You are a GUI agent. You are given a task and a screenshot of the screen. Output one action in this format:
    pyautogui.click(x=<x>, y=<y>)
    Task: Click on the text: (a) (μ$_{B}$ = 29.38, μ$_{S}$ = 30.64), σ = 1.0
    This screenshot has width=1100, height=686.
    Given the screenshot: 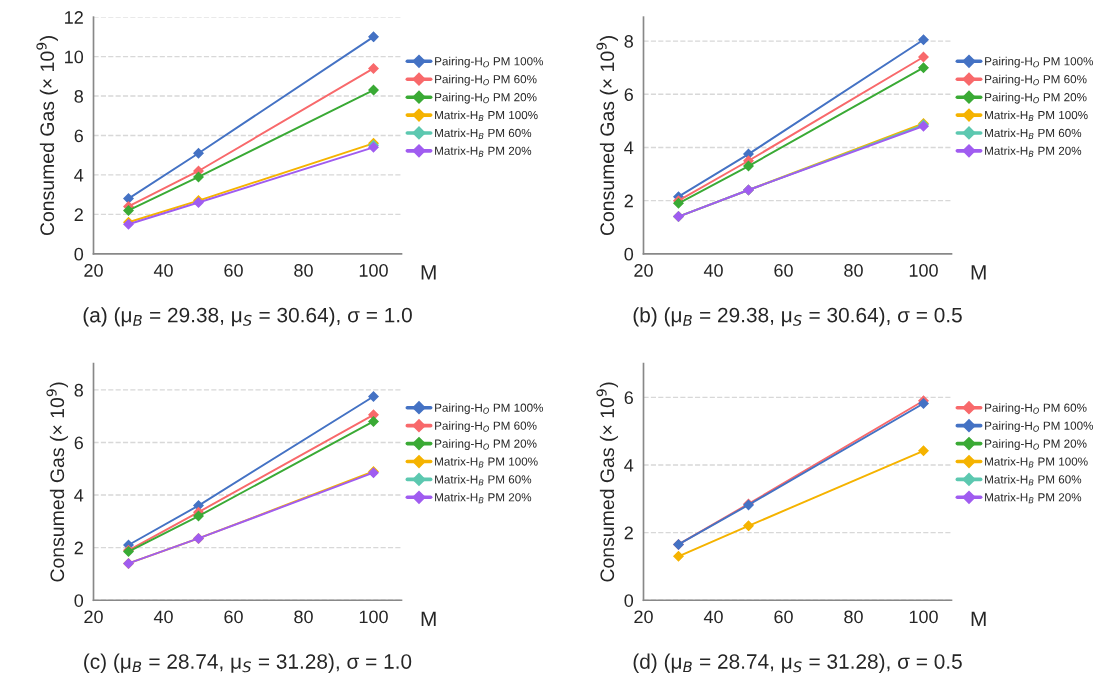 What is the action you would take?
    pyautogui.click(x=247, y=317)
    